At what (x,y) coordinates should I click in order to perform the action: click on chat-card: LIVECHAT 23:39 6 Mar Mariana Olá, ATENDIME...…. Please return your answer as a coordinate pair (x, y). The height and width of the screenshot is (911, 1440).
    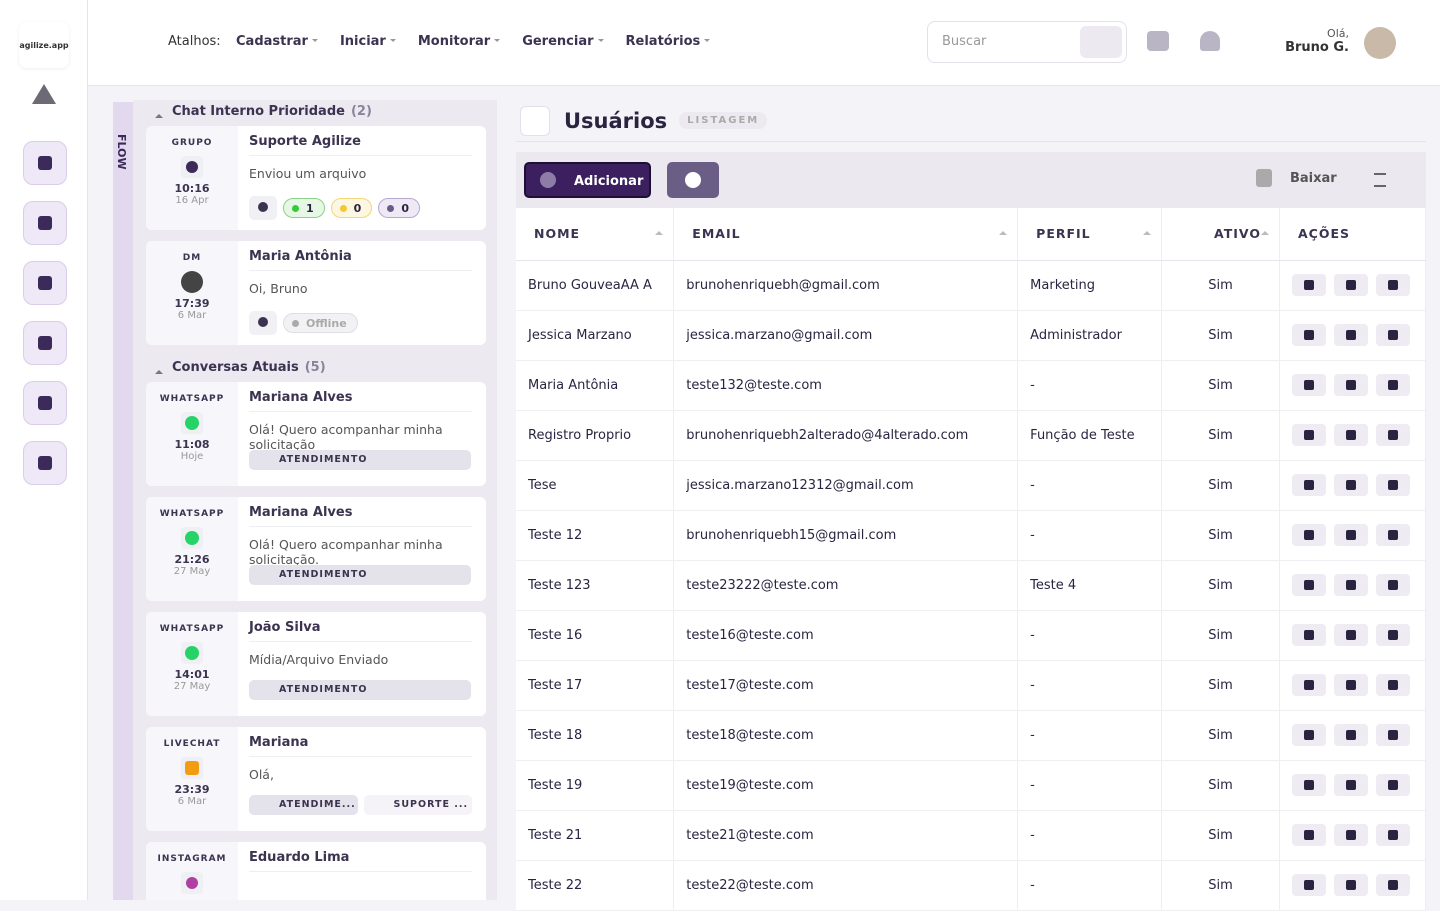
    Looking at the image, I should click on (316, 779).